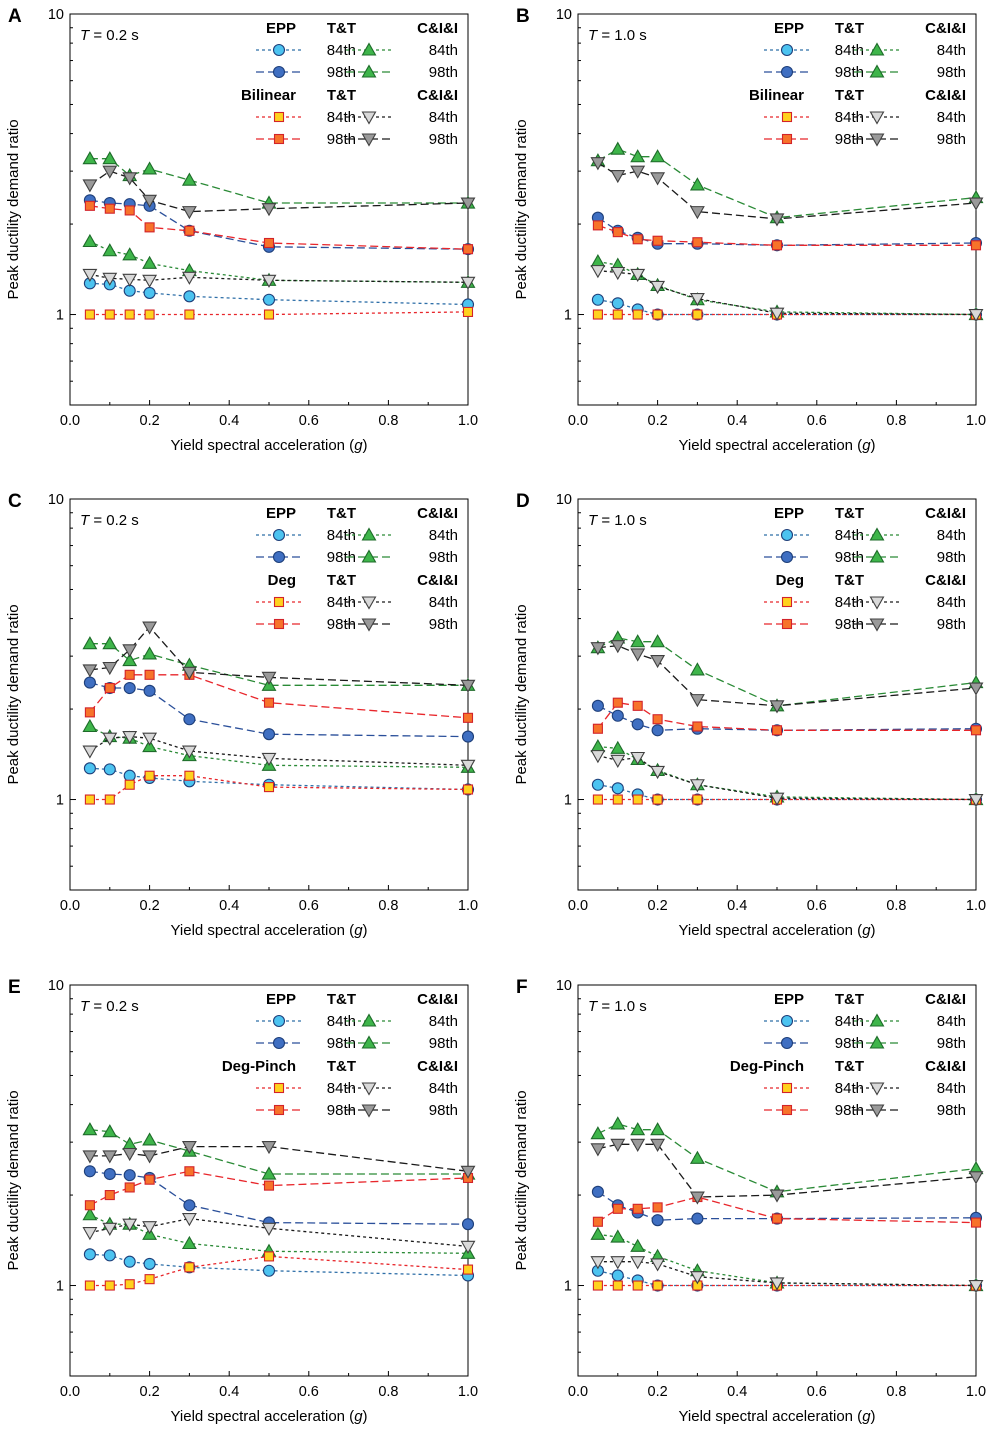 Image resolution: width=992 pixels, height=1441 pixels. What do you see at coordinates (578, 421) in the screenshot?
I see `x-tick-label: 0.0` at bounding box center [578, 421].